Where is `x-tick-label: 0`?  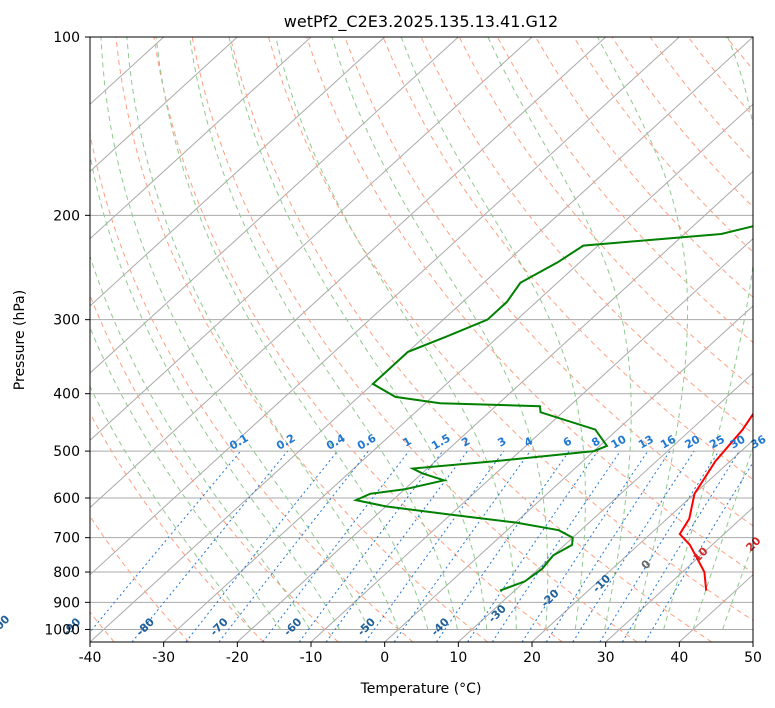
x-tick-label: 0 is located at coordinates (384, 658).